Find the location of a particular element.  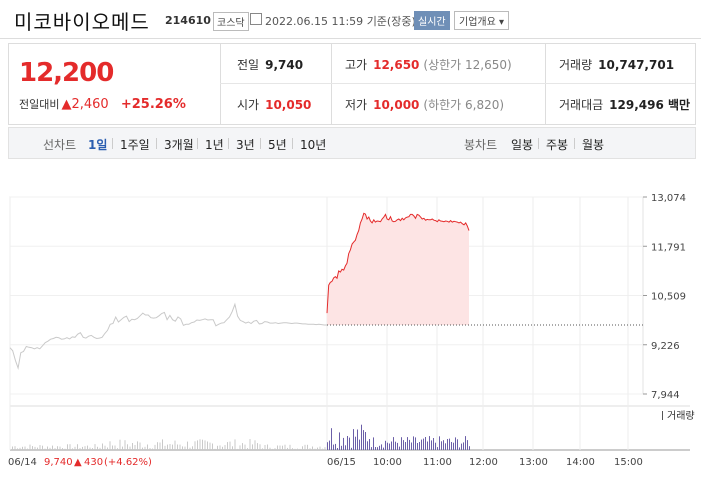

prev-day-price-line is located at coordinates (168, 336).